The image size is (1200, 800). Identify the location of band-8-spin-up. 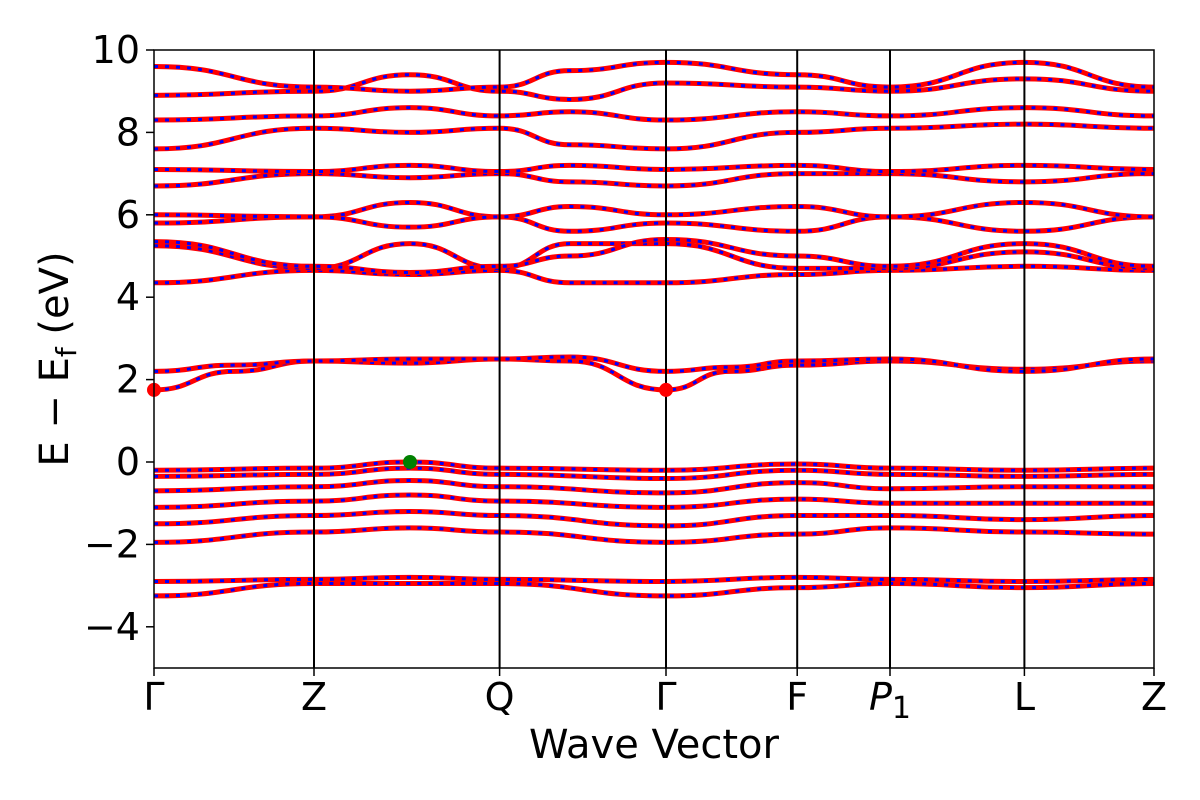
(654, 466).